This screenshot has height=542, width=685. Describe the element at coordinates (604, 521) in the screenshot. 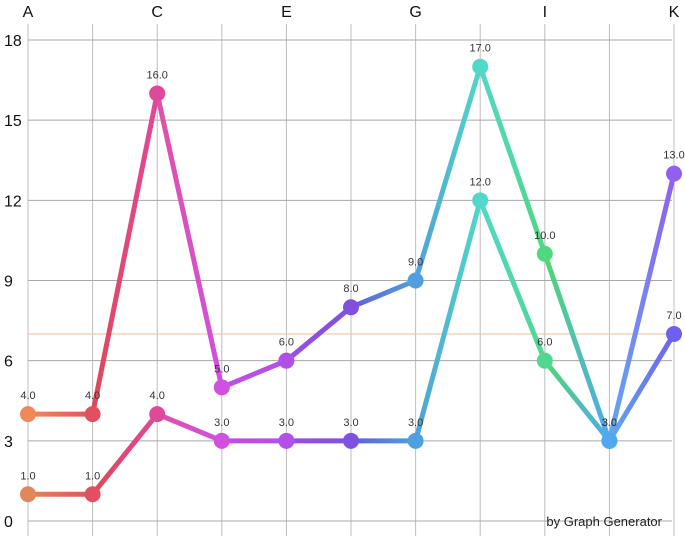

I see `chart-credit: by Graph Generator` at that location.